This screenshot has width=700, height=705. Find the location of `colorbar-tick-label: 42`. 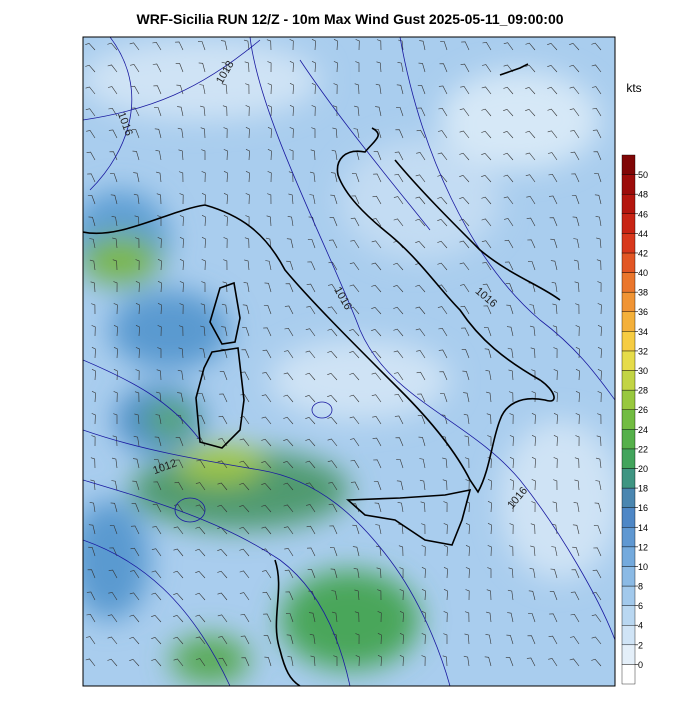

colorbar-tick-label: 42 is located at coordinates (643, 253).